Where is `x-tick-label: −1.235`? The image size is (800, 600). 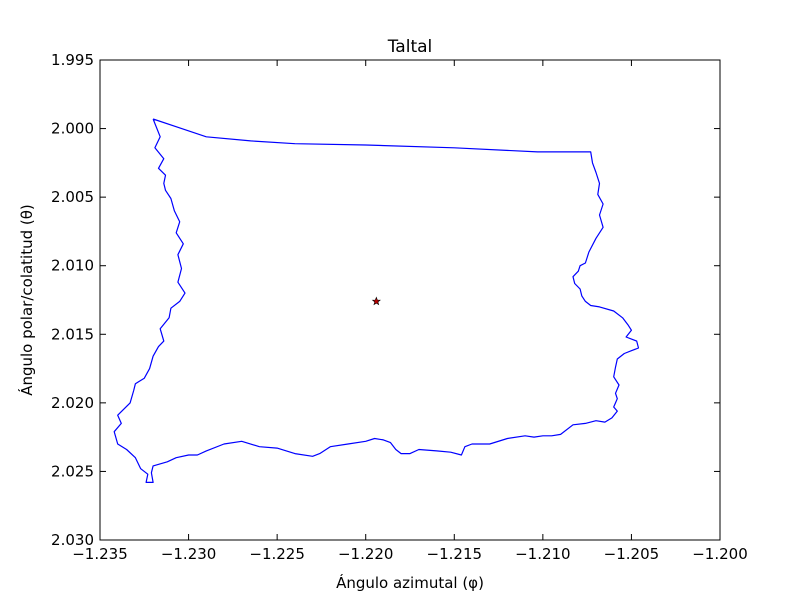 x-tick-label: −1.235 is located at coordinates (100, 554).